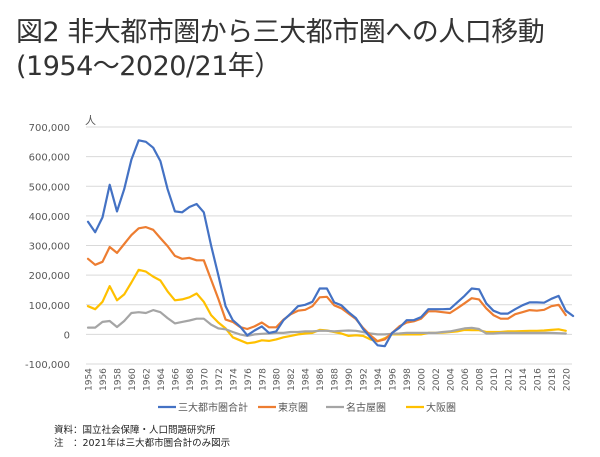 The height and width of the screenshot is (457, 600). What do you see at coordinates (326, 306) in the screenshot?
I see `series-line-大阪圏` at bounding box center [326, 306].